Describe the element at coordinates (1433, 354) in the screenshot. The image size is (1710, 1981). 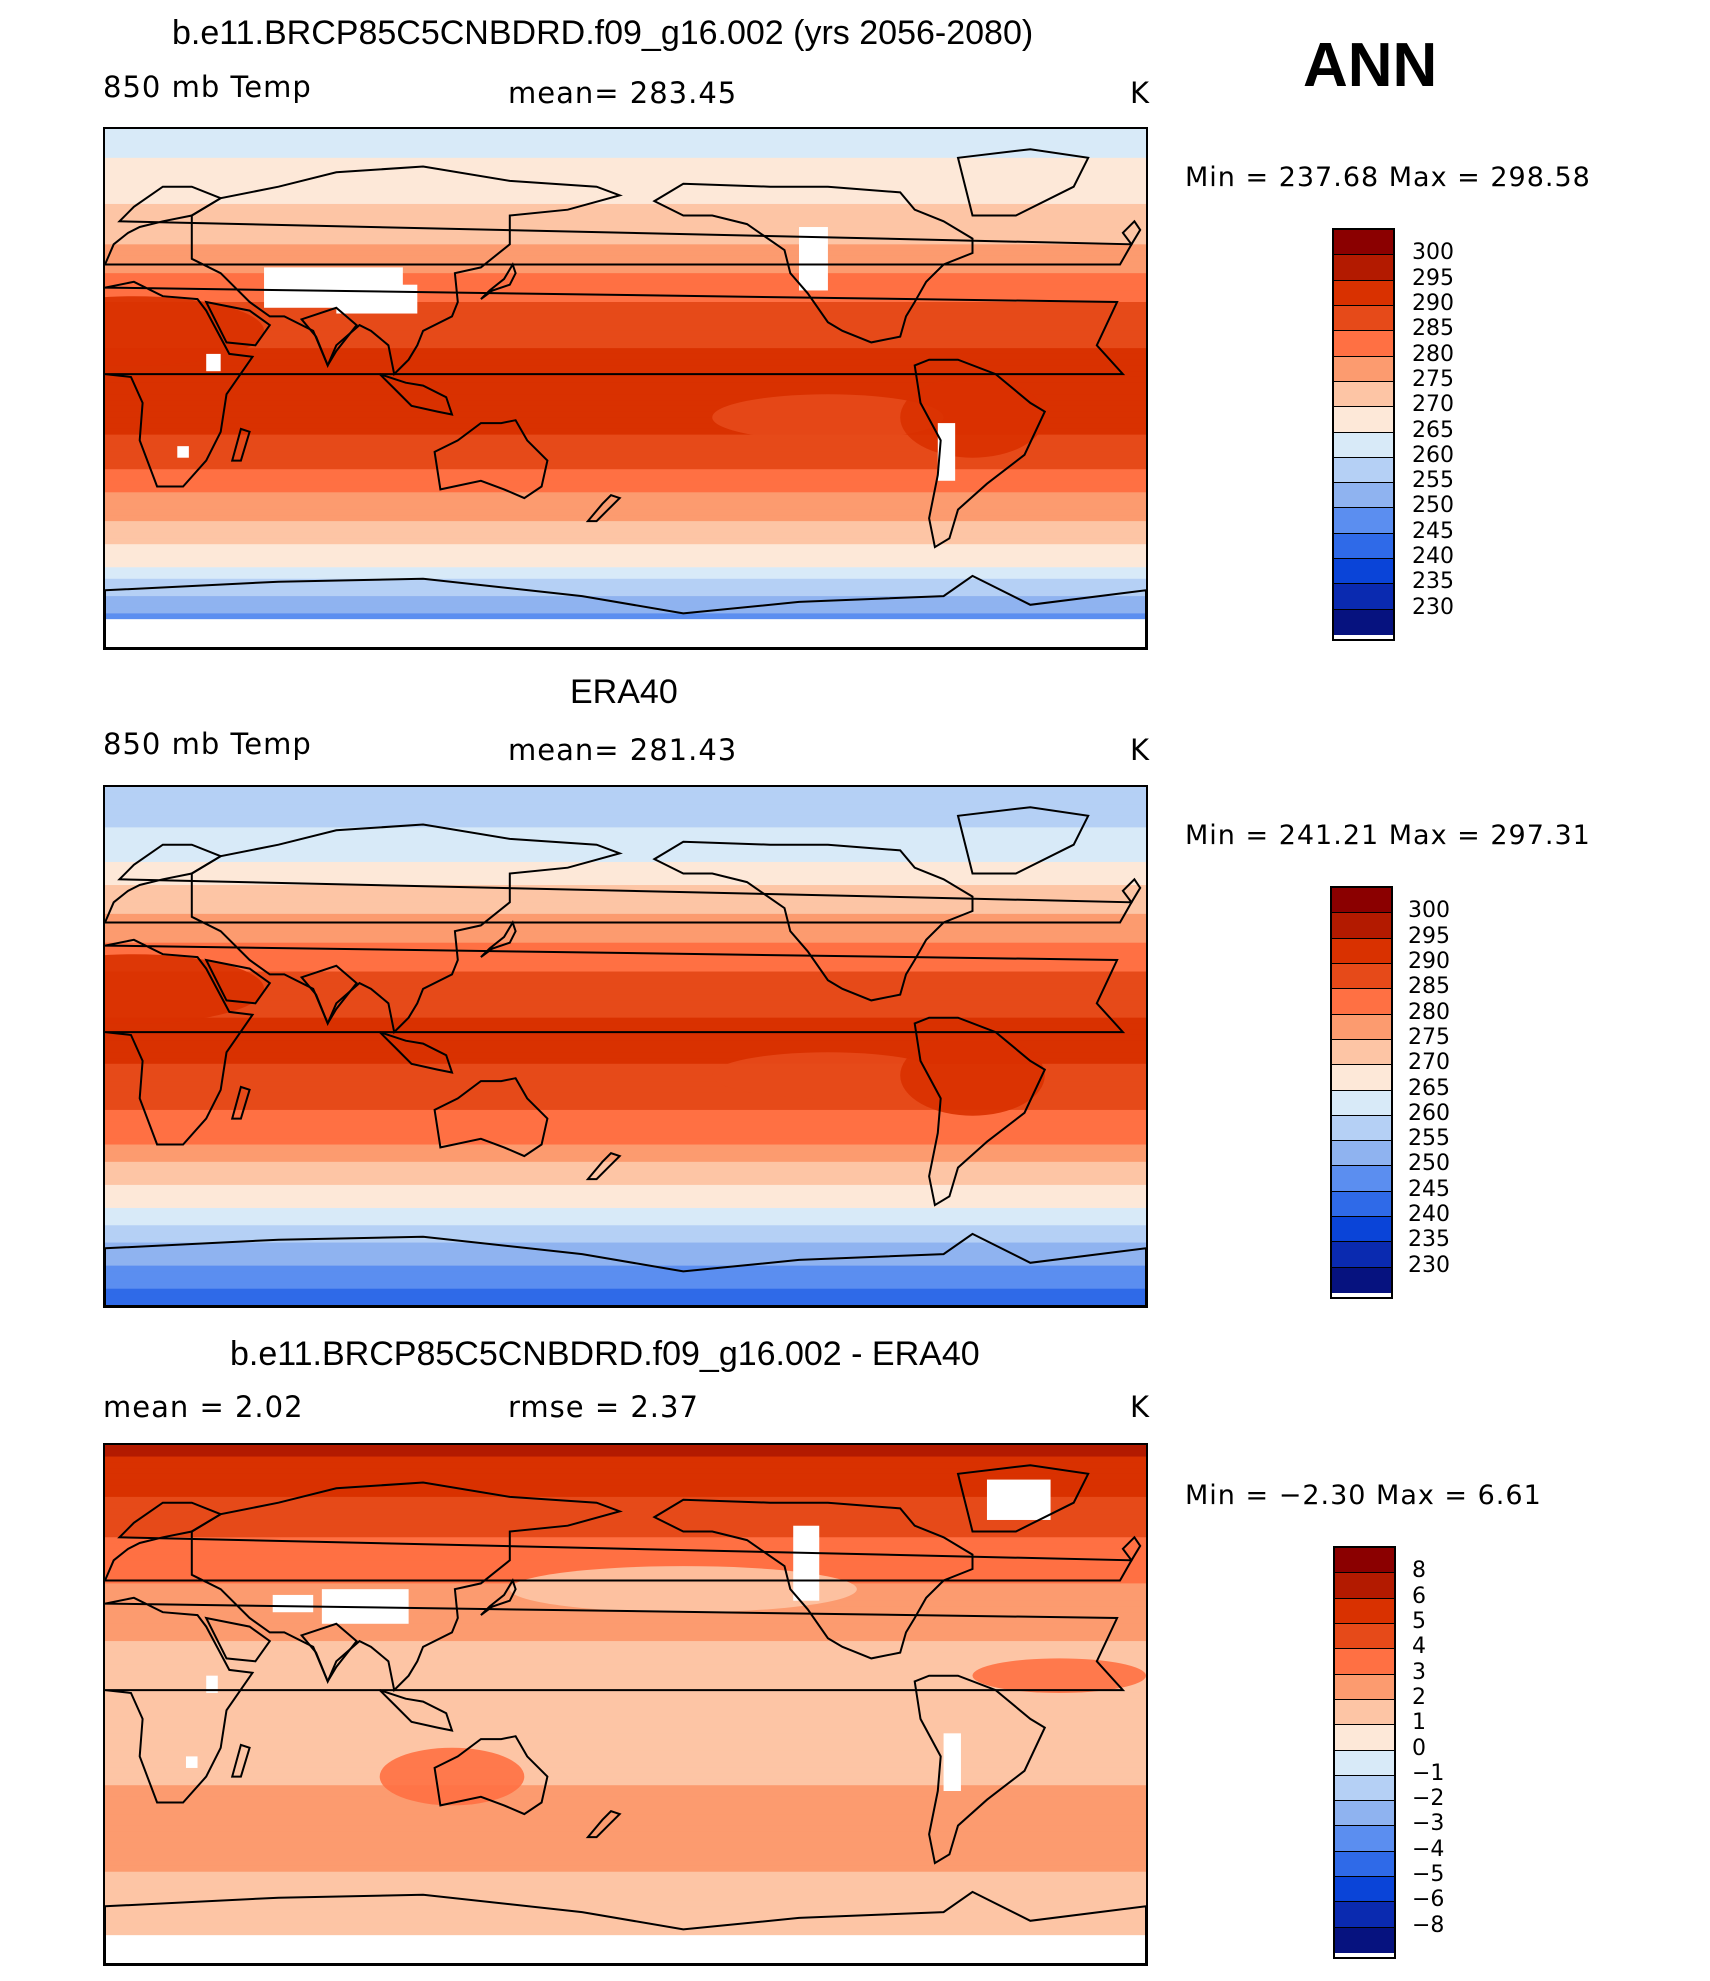
I see `colorbar-tick-label: 280` at that location.